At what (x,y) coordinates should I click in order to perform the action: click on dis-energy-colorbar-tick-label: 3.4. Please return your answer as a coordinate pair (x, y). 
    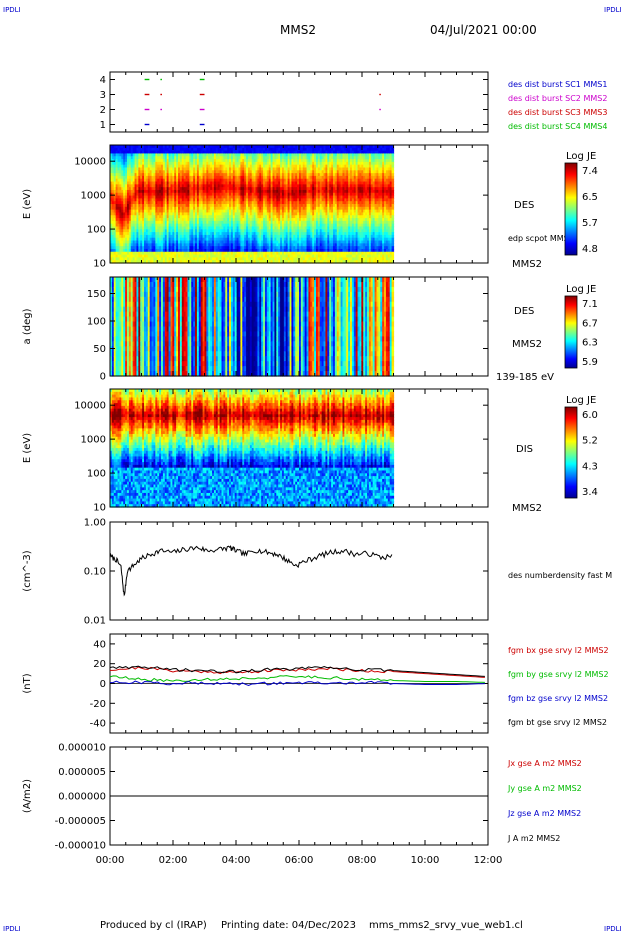
    Looking at the image, I should click on (590, 492).